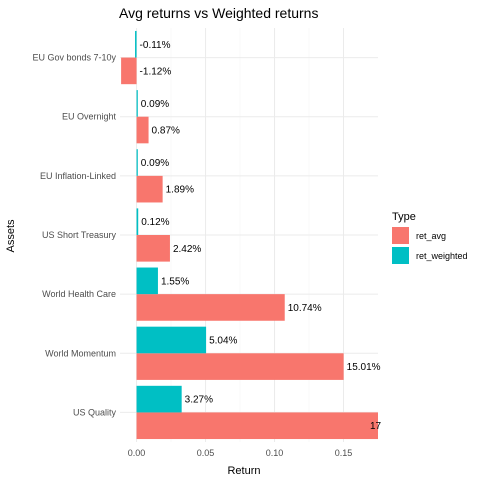 This screenshot has height=480, width=480. Describe the element at coordinates (95, 412) in the screenshot. I see `y-tick-label: US Quality` at that location.